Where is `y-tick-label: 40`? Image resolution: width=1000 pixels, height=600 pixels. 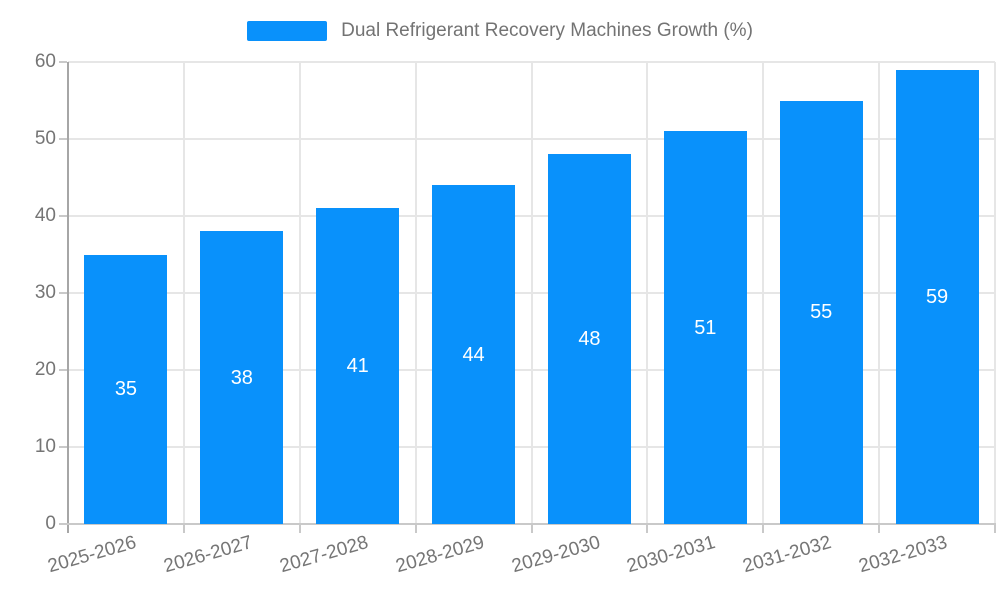
y-tick-label: 40 is located at coordinates (45, 215).